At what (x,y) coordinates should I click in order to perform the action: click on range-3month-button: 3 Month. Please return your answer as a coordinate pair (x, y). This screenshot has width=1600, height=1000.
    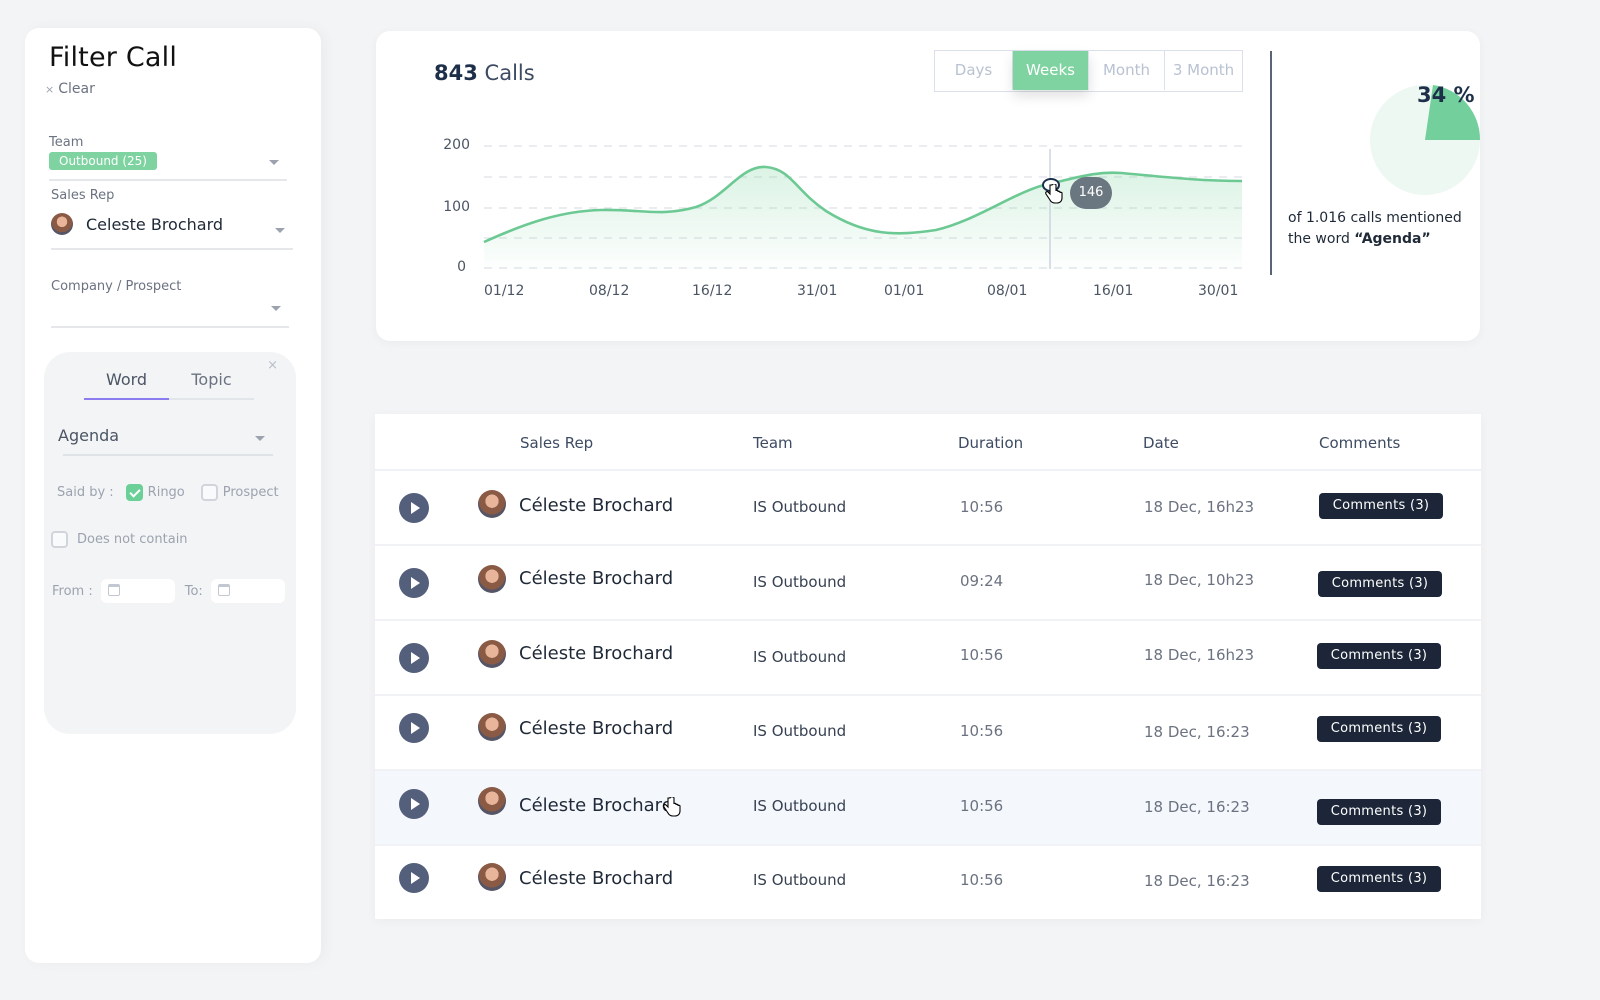
    Looking at the image, I should click on (1203, 70).